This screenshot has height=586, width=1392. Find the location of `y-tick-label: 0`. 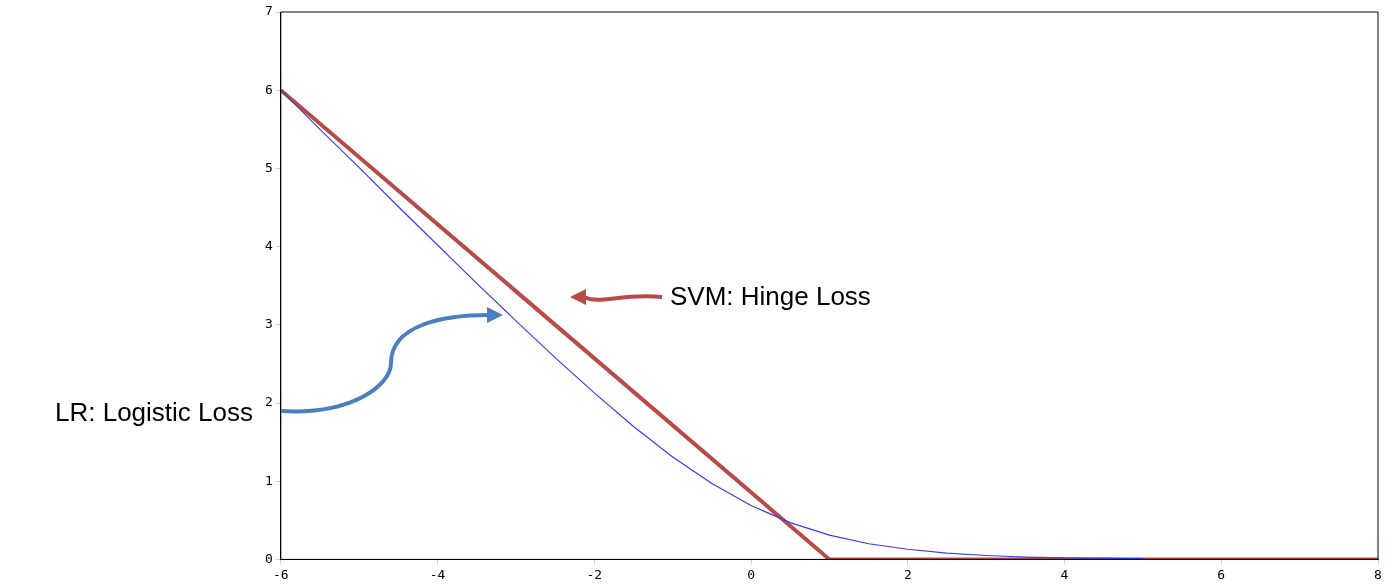

y-tick-label: 0 is located at coordinates (269, 558).